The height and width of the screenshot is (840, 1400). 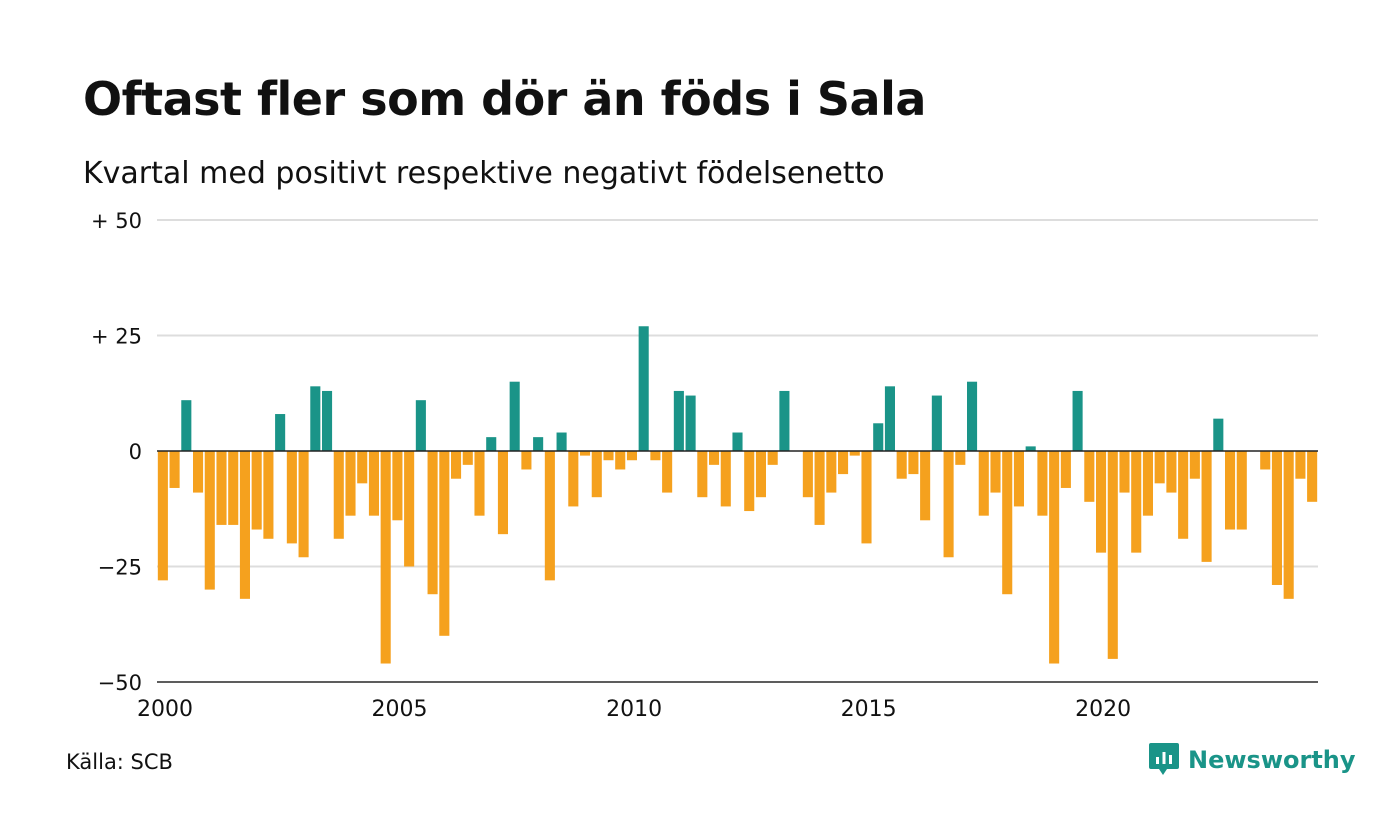 What do you see at coordinates (1164, 759) in the screenshot?
I see `newsworthy-logo-icon` at bounding box center [1164, 759].